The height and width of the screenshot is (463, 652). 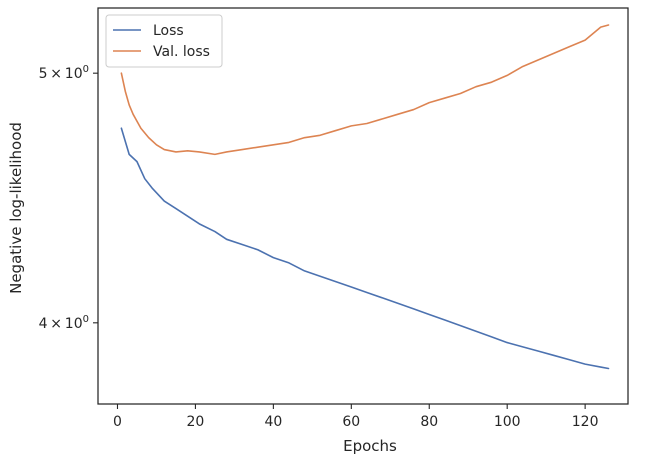 I want to click on x-tick-label: 100, so click(x=507, y=422).